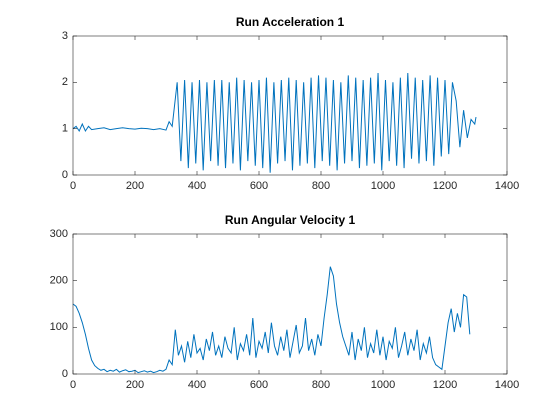  I want to click on chart-title: Run Angular Velocity 1, so click(290, 220).